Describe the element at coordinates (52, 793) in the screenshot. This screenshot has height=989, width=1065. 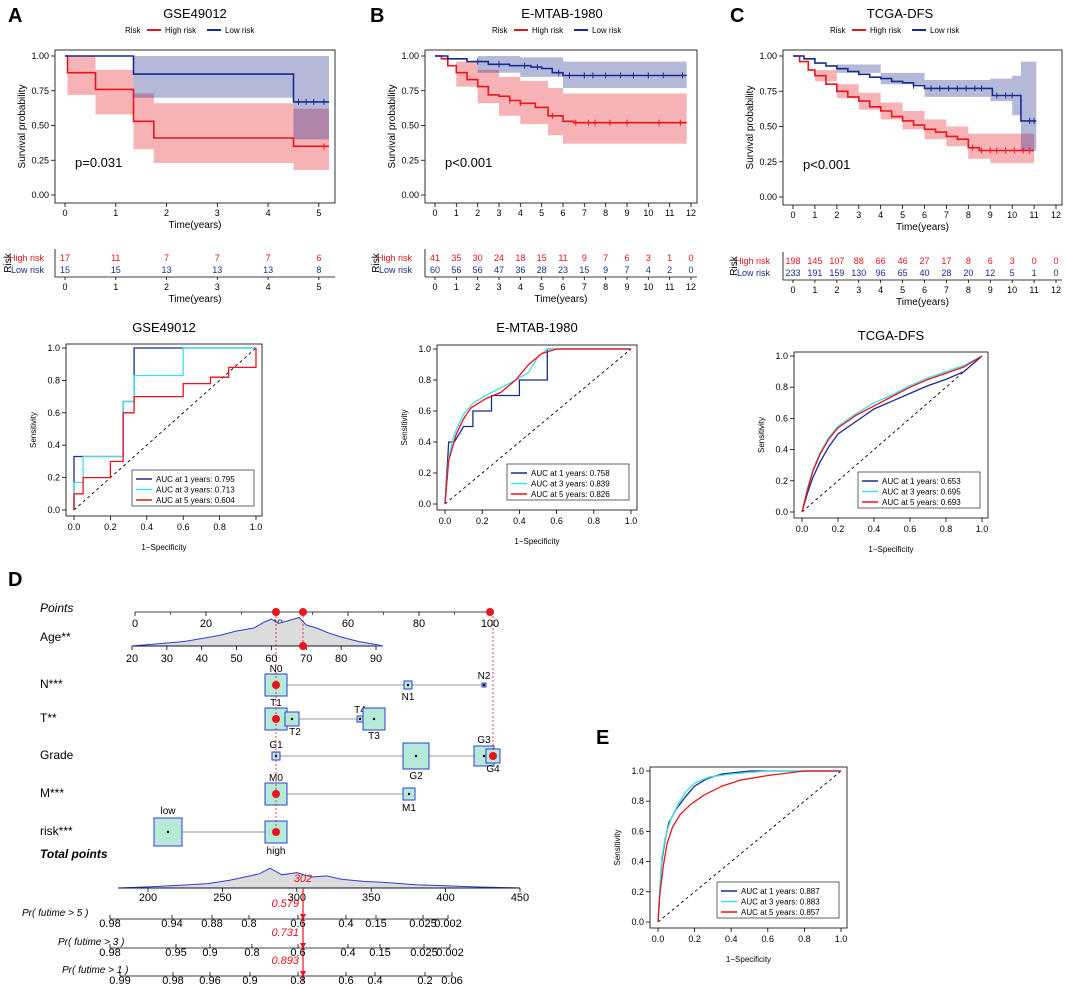
I see `row-label: M***` at that location.